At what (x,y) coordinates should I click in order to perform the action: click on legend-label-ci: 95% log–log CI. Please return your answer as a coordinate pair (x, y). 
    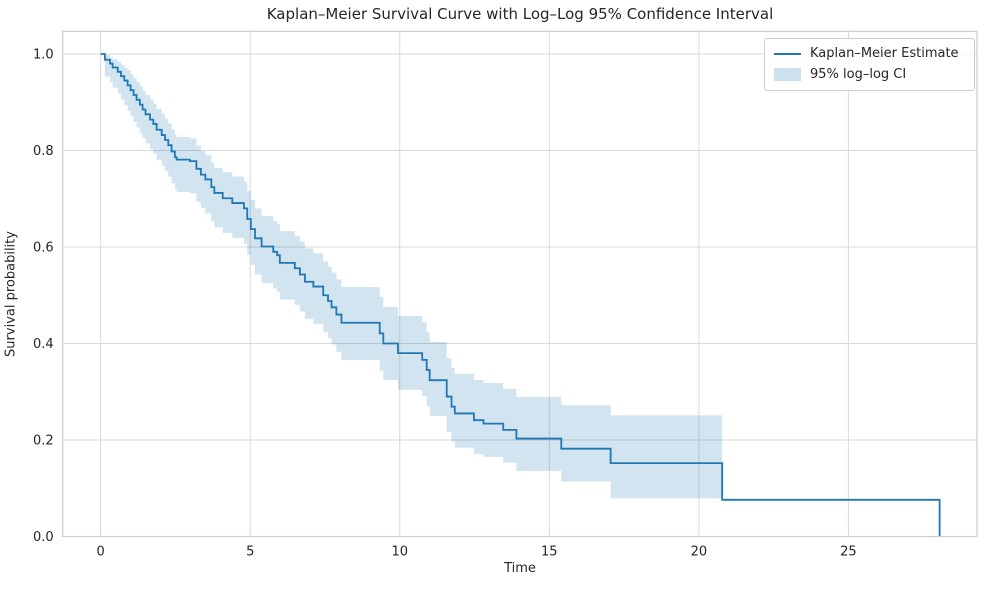
    Looking at the image, I should click on (858, 74).